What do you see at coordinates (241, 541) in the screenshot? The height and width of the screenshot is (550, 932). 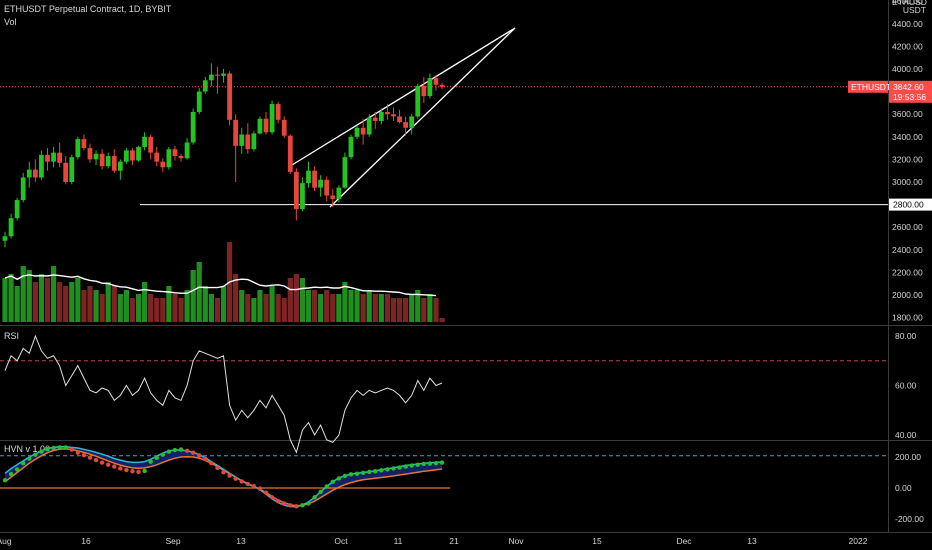 I see `time-axis-label: 13` at bounding box center [241, 541].